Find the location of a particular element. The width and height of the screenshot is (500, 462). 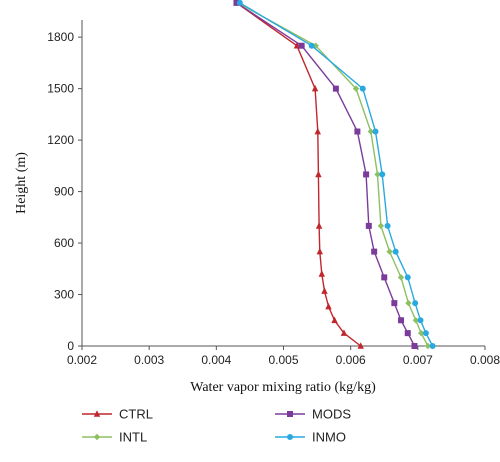

y-axis: 0 300 600 900 1200 1500 1800 is located at coordinates (64, 191).